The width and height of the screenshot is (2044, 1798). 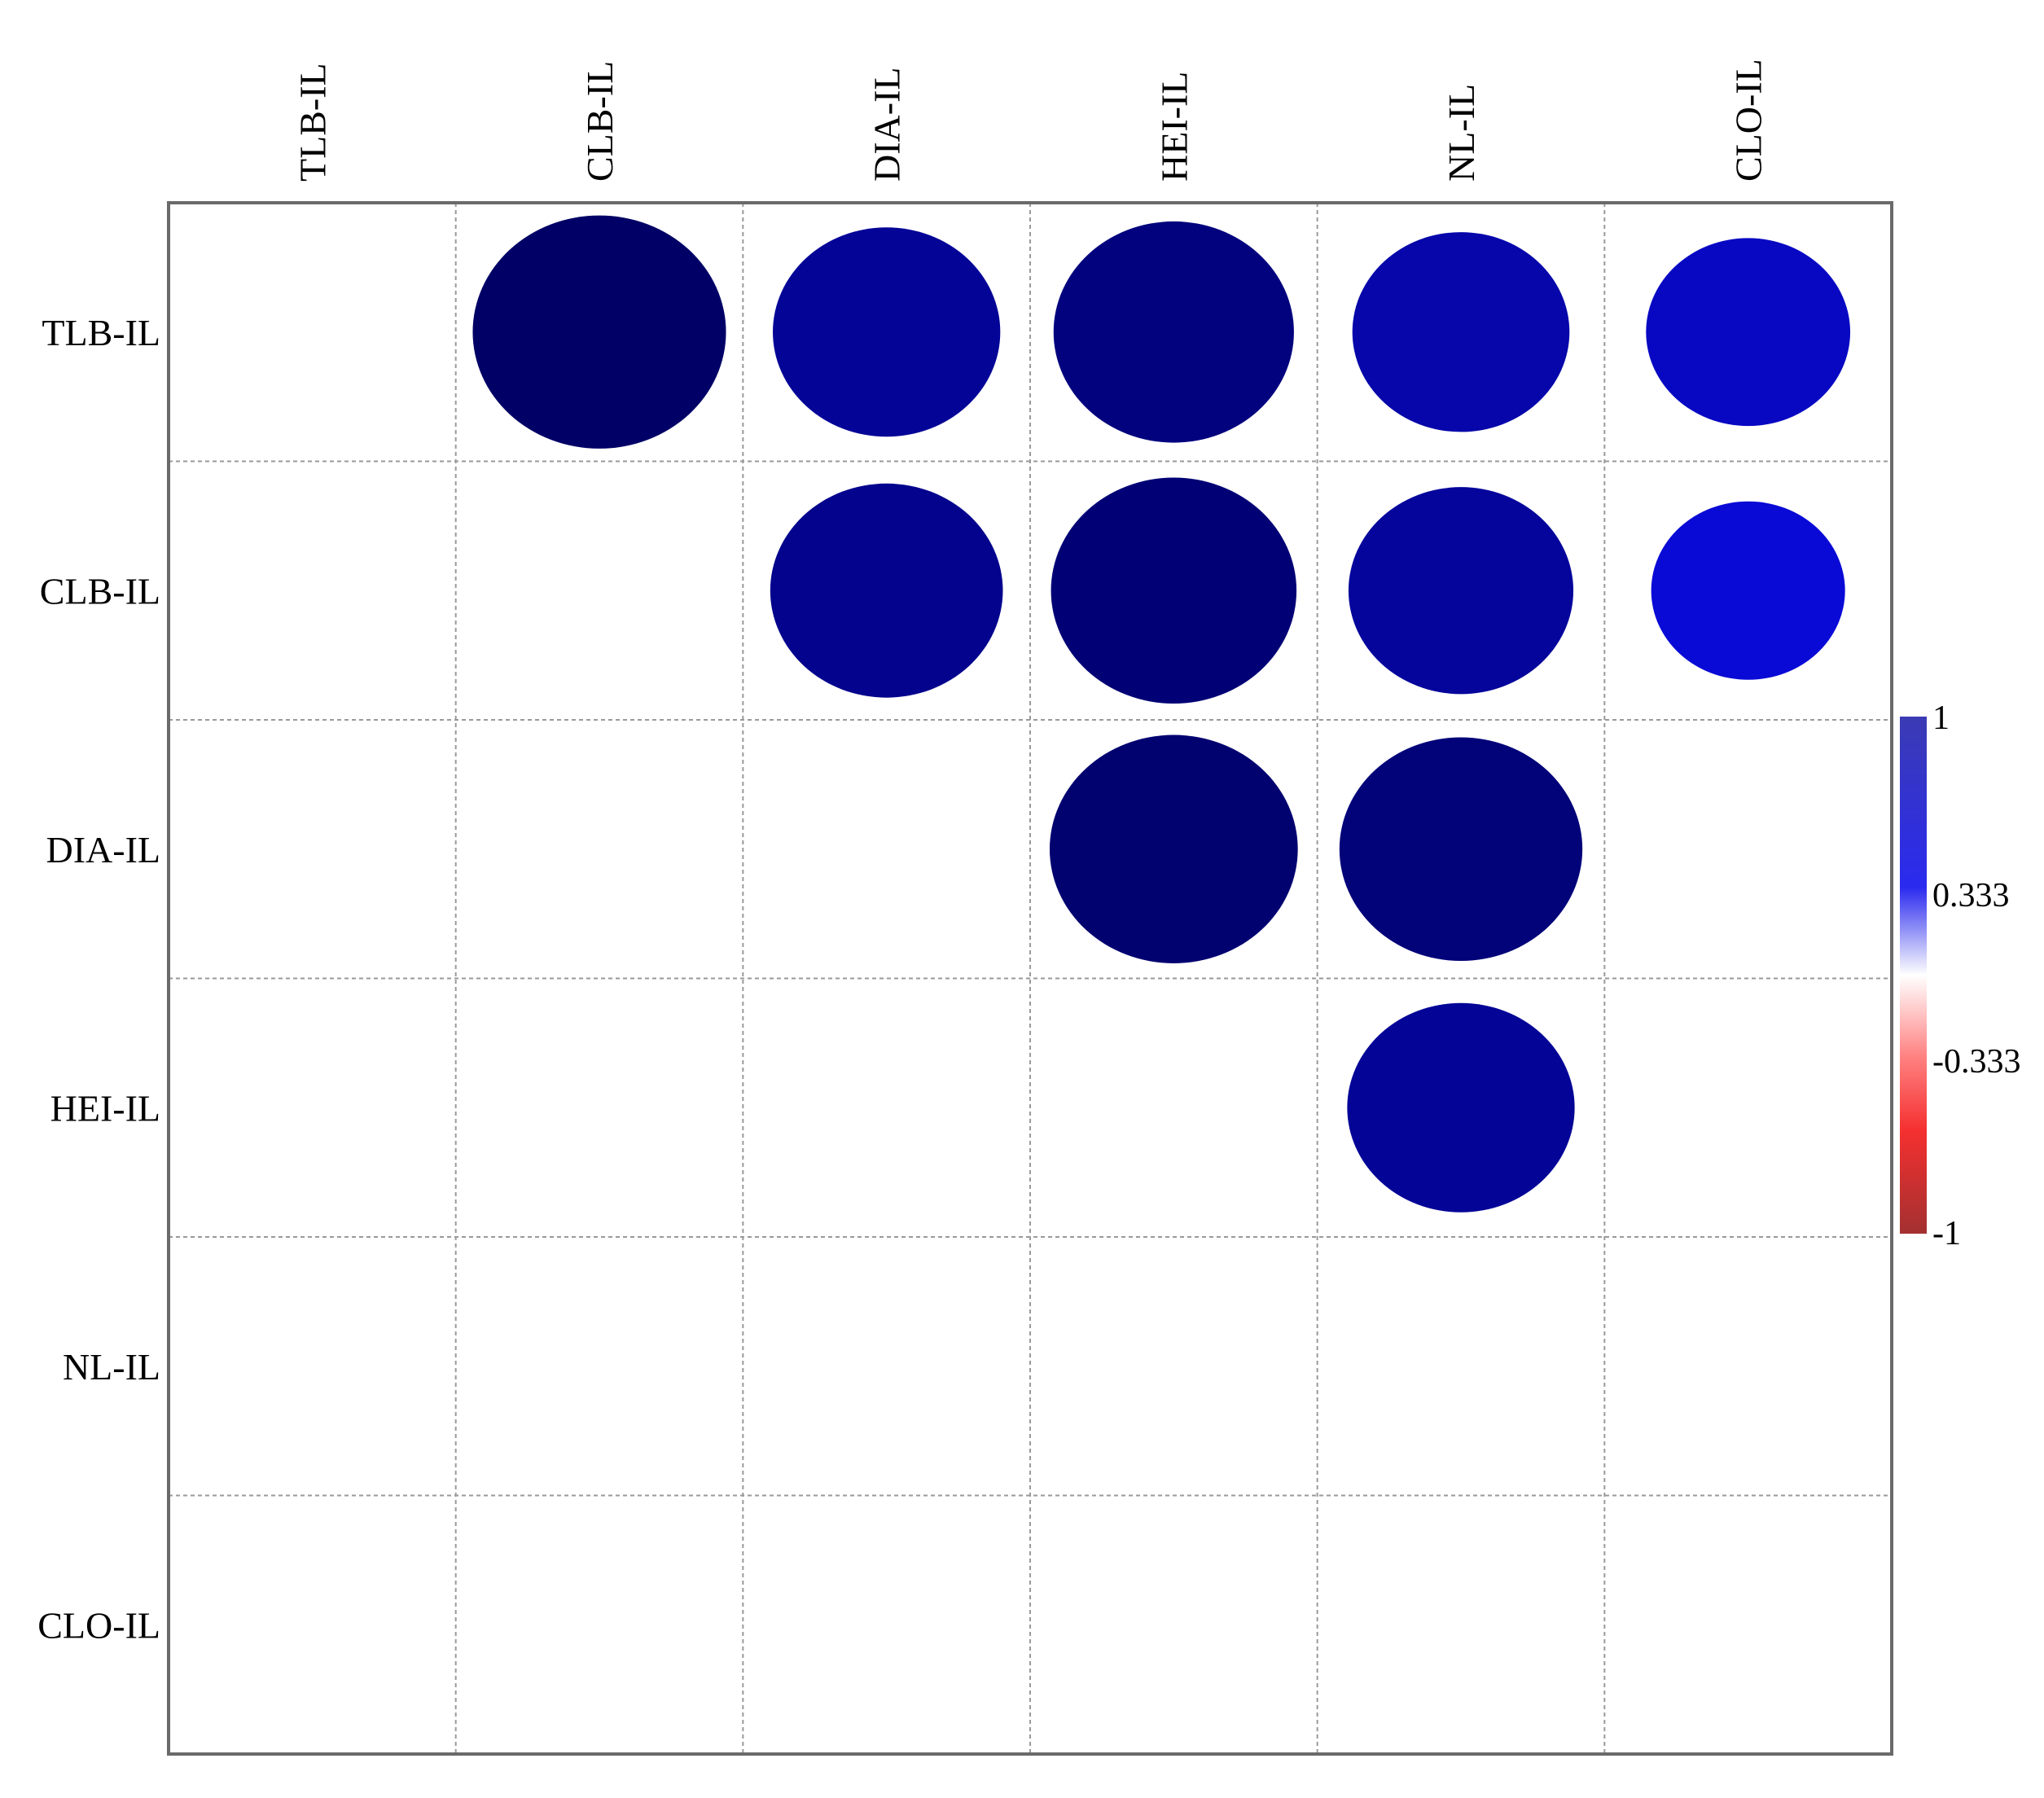 What do you see at coordinates (100, 591) in the screenshot?
I see `row-label: CLB-IL` at bounding box center [100, 591].